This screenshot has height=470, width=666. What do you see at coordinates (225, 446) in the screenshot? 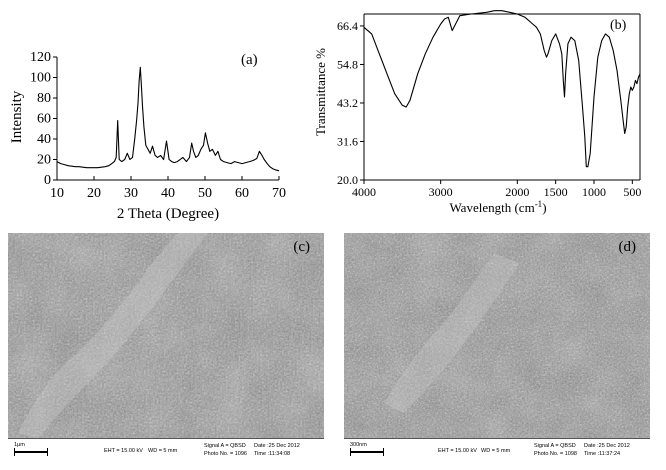
I see `signal-c: Signal A = QBSD` at bounding box center [225, 446].